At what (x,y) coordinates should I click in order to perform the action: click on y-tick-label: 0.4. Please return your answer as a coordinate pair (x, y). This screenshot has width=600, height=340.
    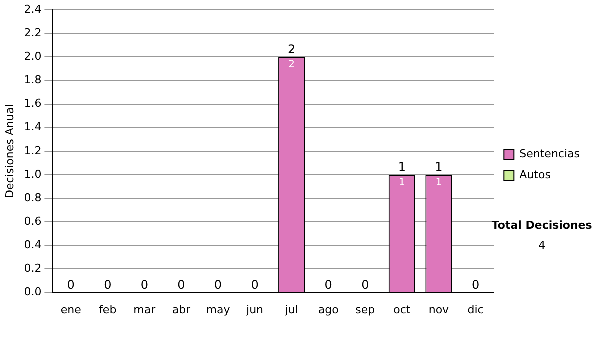
    Looking at the image, I should click on (33, 245).